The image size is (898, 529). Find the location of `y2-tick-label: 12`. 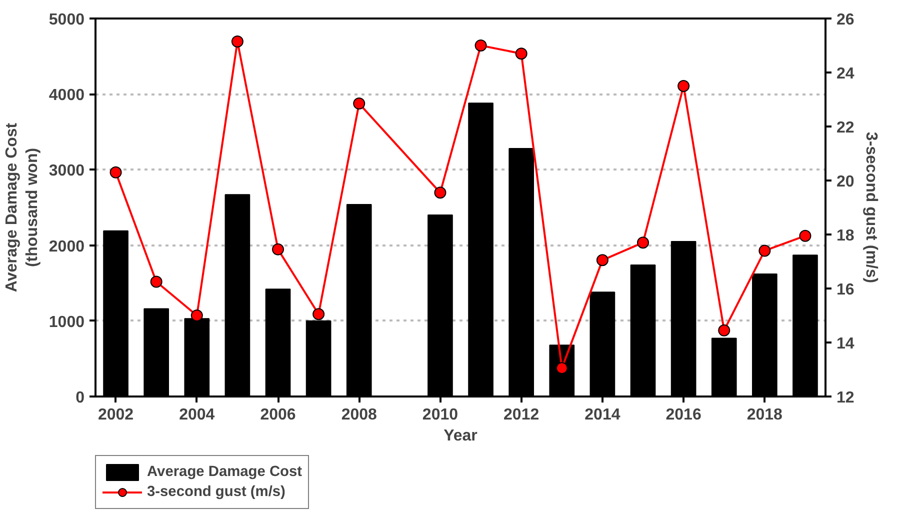

y2-tick-label: 12 is located at coordinates (845, 398).